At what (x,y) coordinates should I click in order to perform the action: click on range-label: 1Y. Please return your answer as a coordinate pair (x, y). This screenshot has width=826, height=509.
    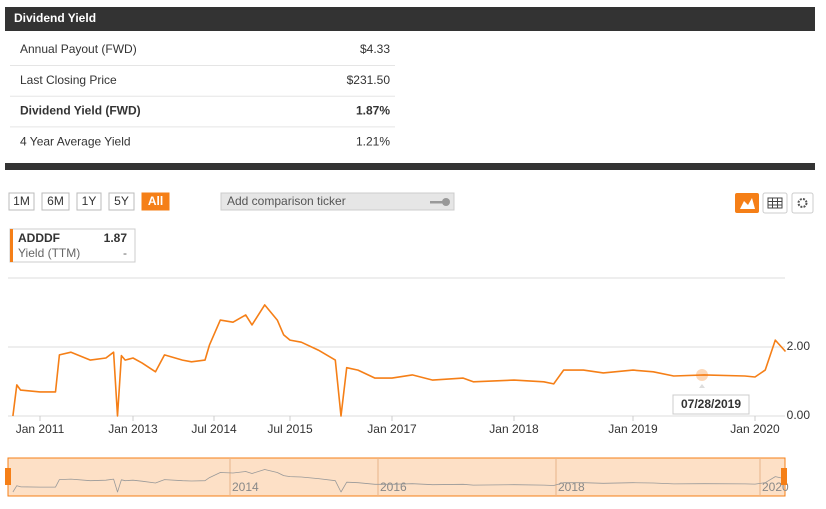
    Looking at the image, I should click on (89, 201).